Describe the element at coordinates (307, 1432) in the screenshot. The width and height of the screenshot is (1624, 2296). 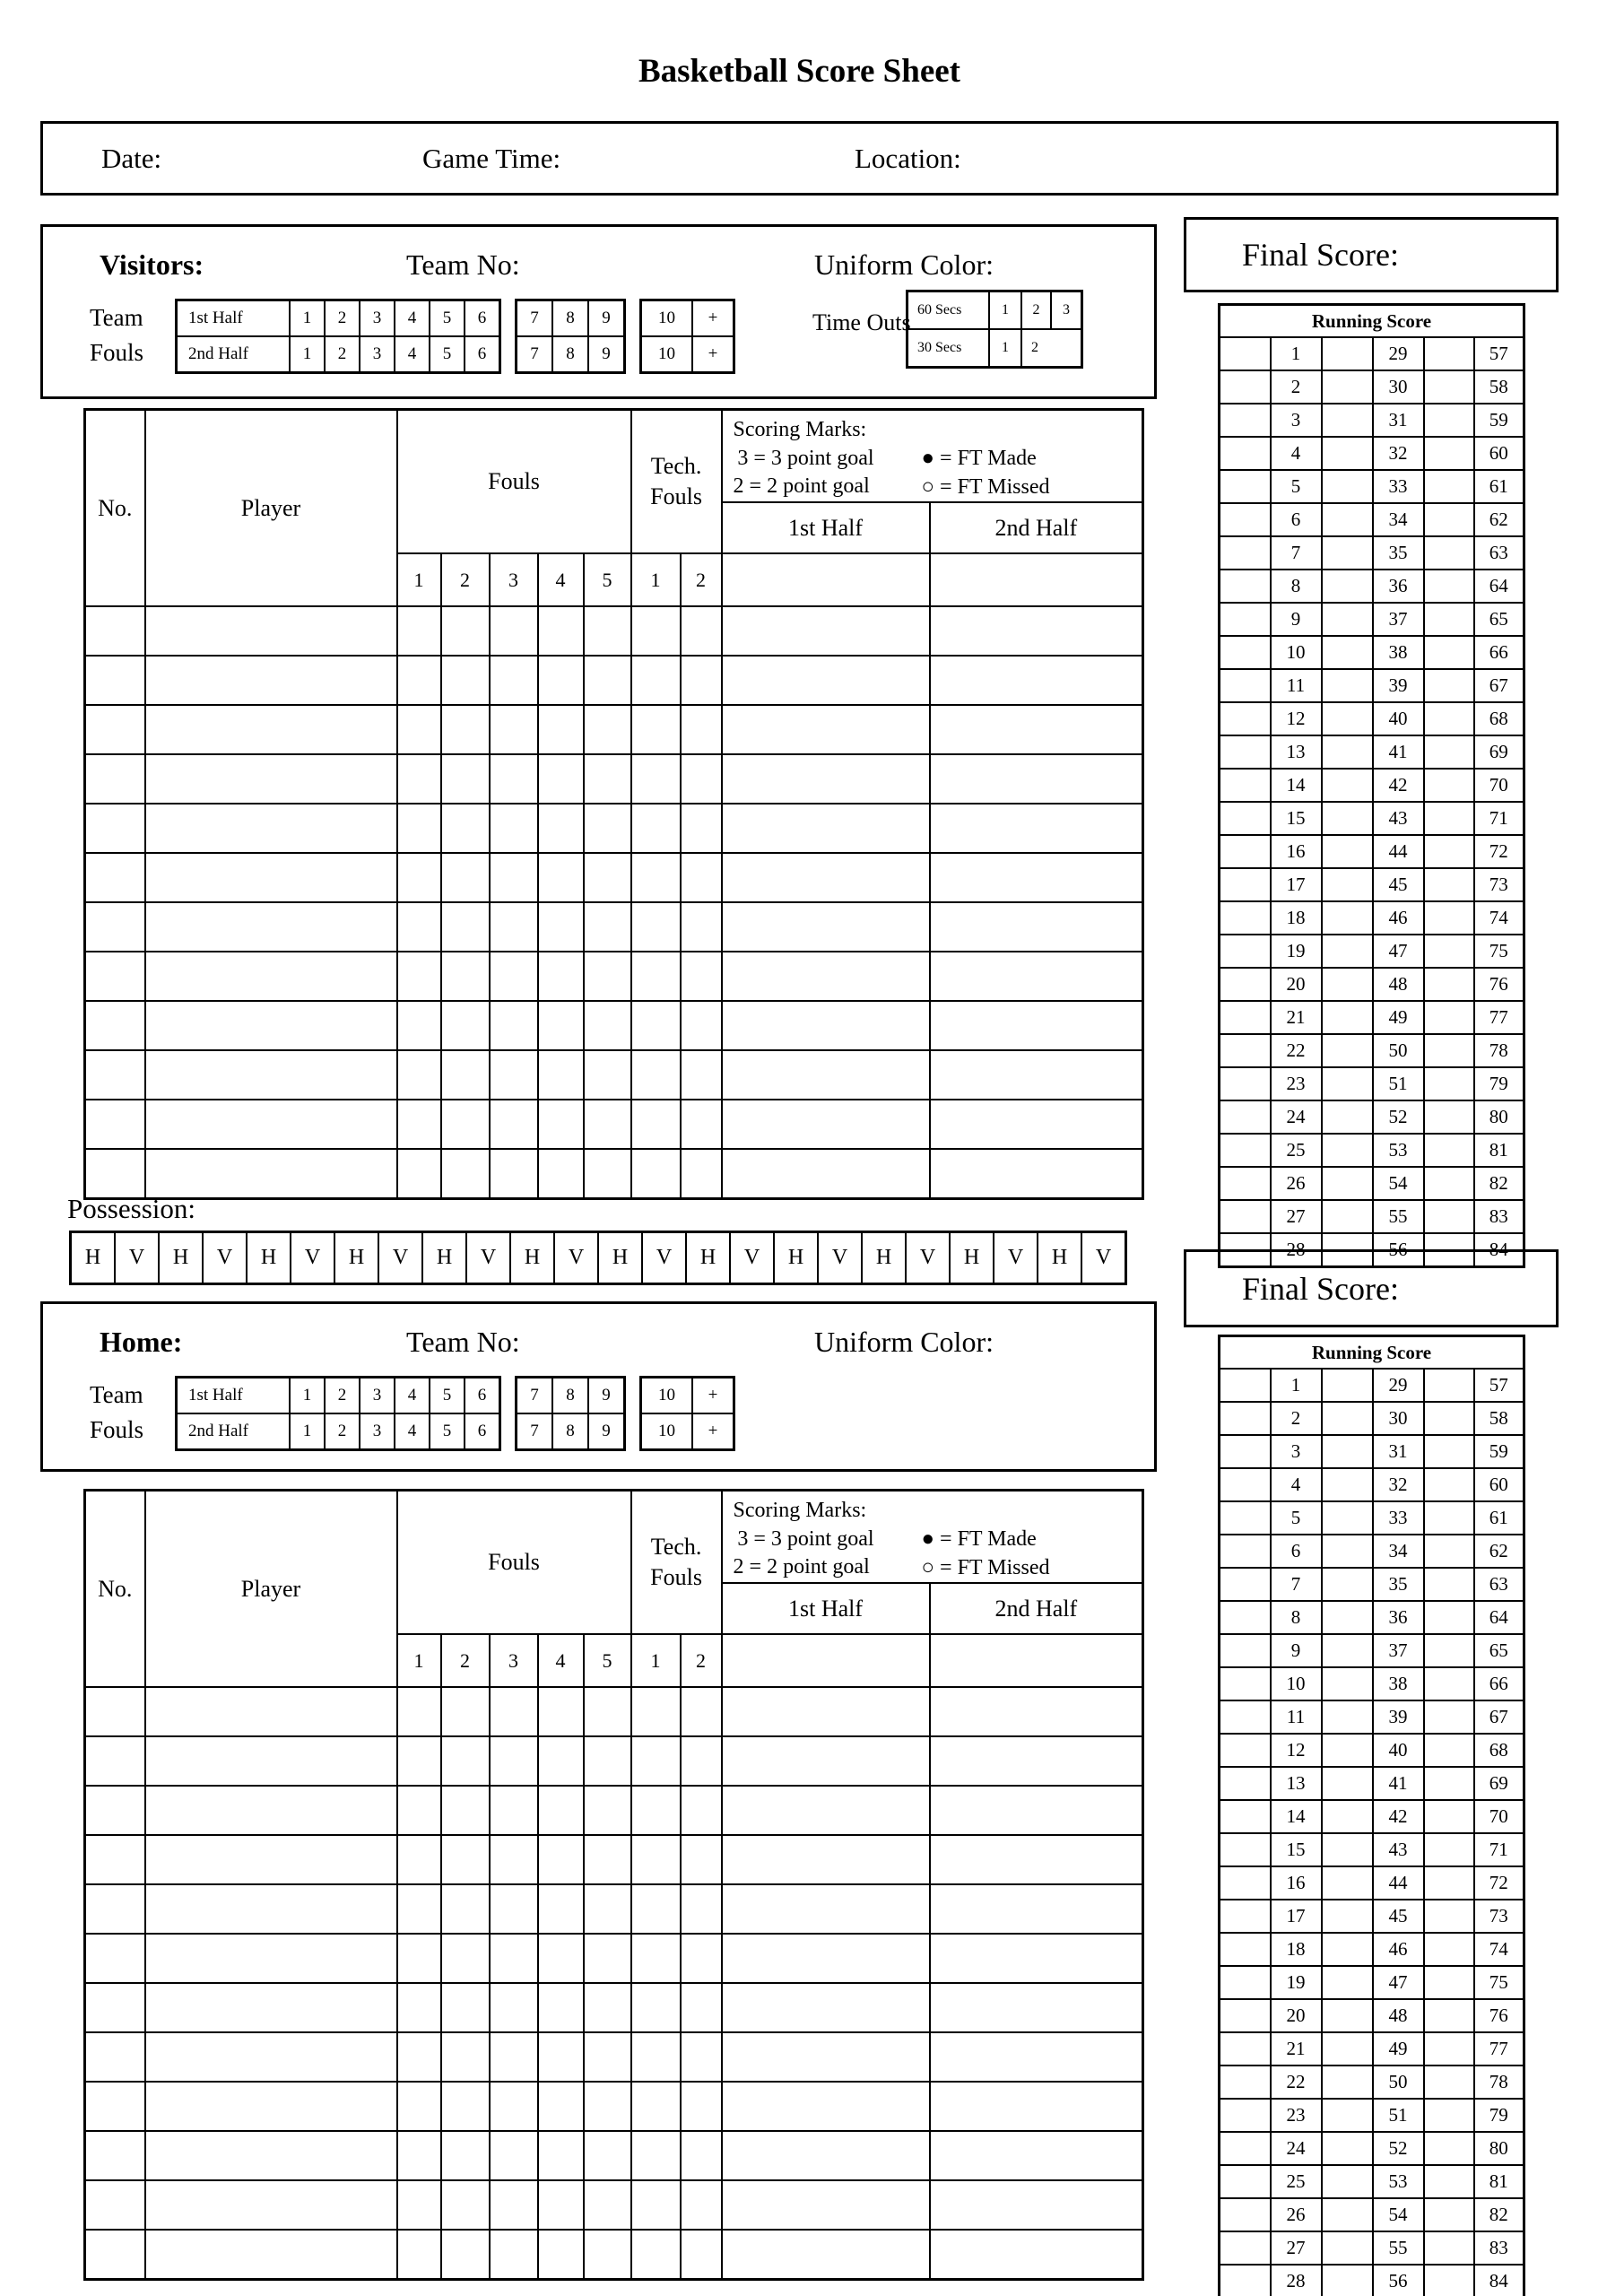
I see `team-foul-cell: 1` at that location.